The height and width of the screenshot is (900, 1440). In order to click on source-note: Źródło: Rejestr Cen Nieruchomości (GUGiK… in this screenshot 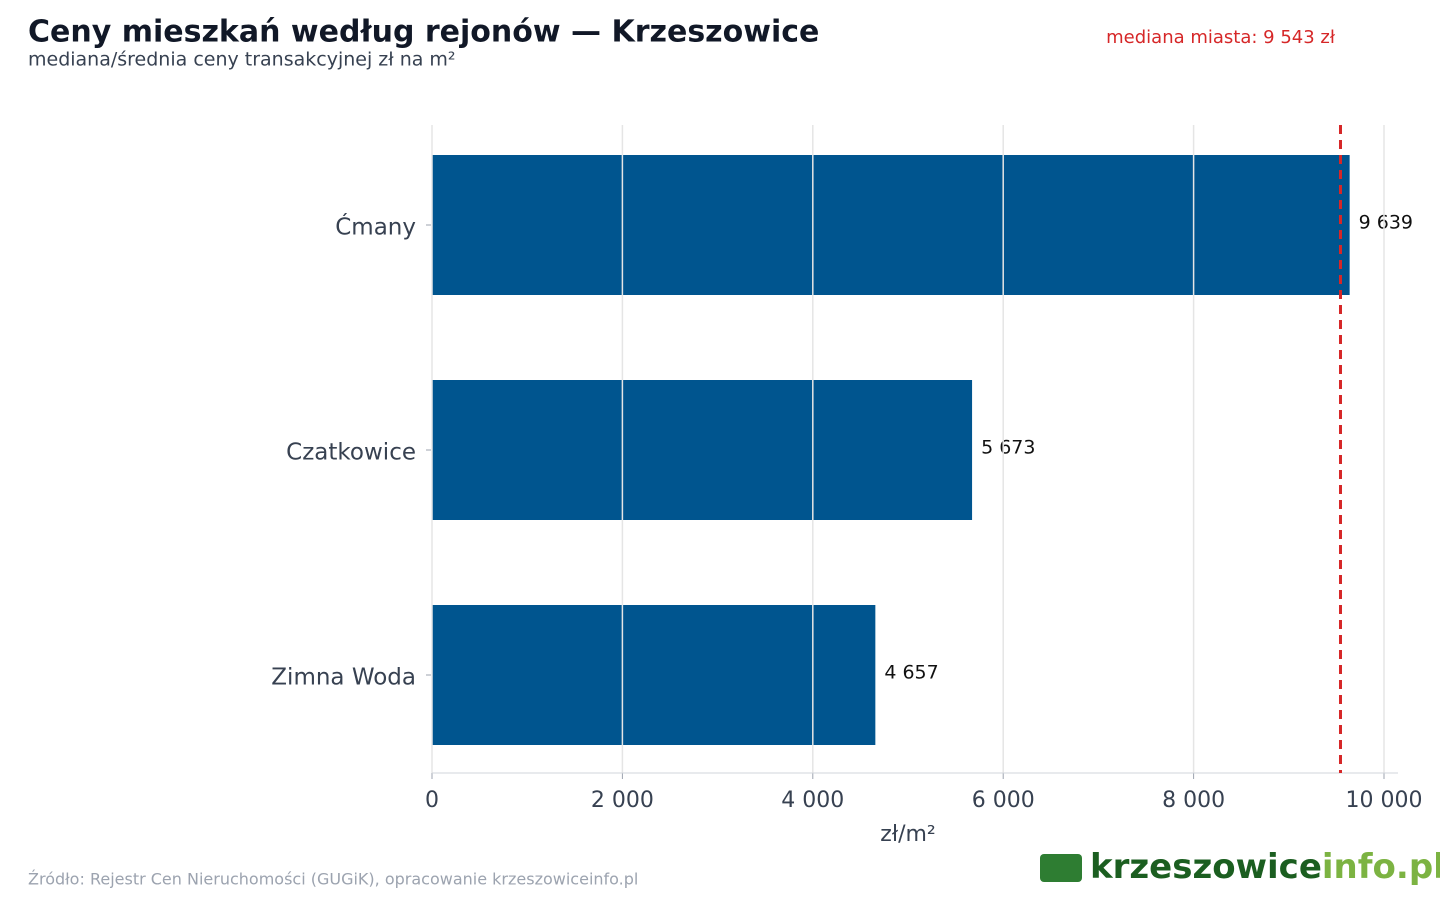, I will do `click(333, 879)`.